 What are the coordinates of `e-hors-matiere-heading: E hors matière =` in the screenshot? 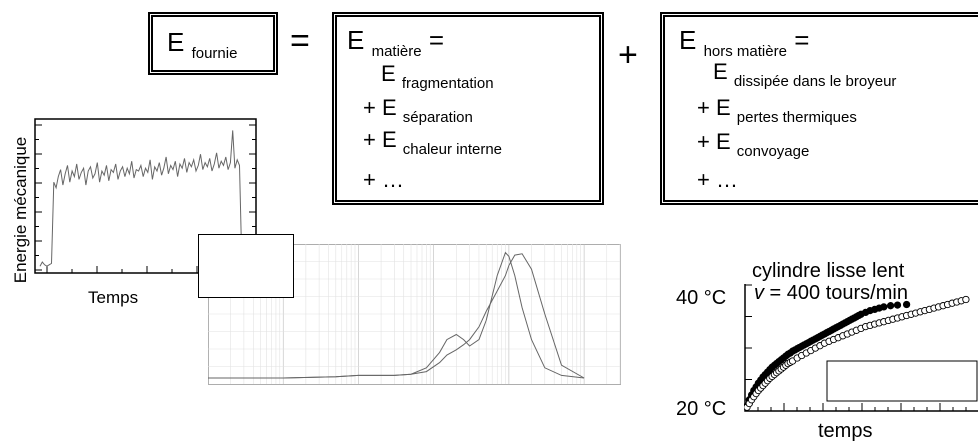 It's located at (744, 42).